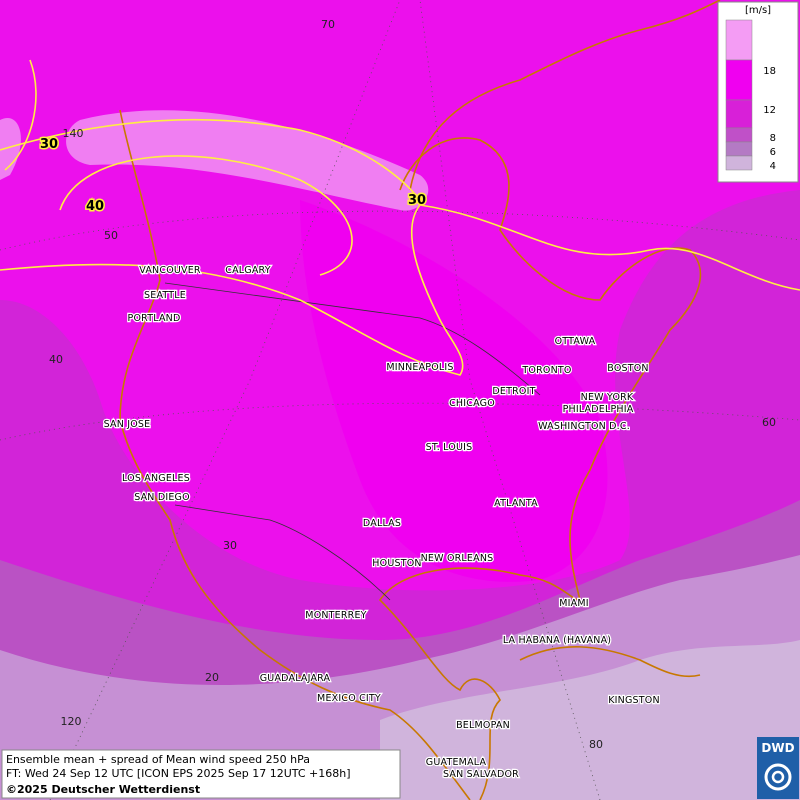 The height and width of the screenshot is (800, 800). What do you see at coordinates (758, 92) in the screenshot?
I see `legend: [m/s]` at bounding box center [758, 92].